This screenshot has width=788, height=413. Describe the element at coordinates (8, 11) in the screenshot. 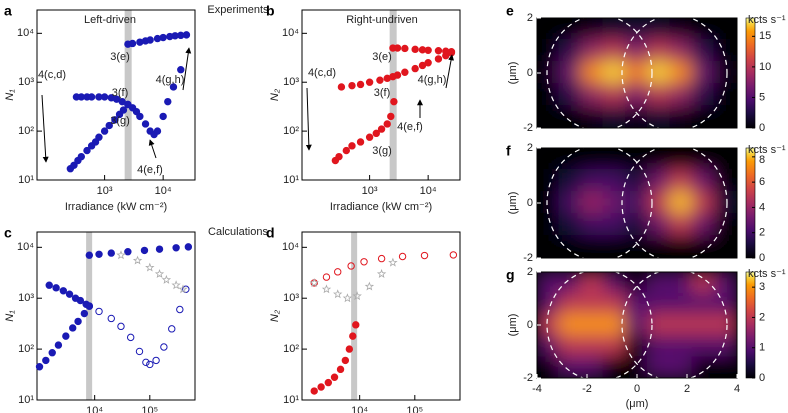

I see `panel-letter: a` at that location.